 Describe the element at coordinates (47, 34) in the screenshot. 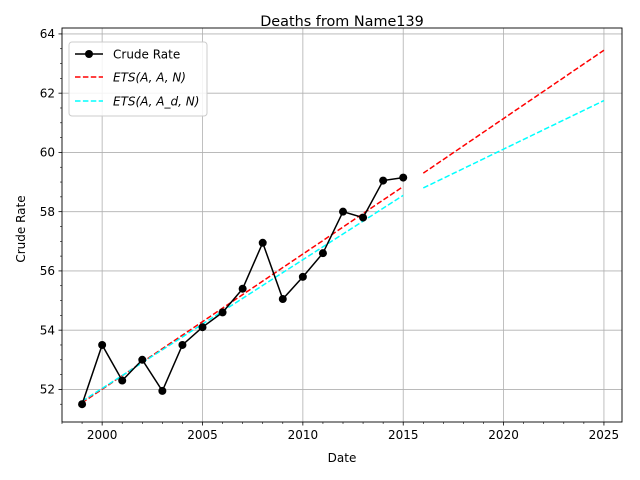

I see `y-tick-label: 64` at that location.